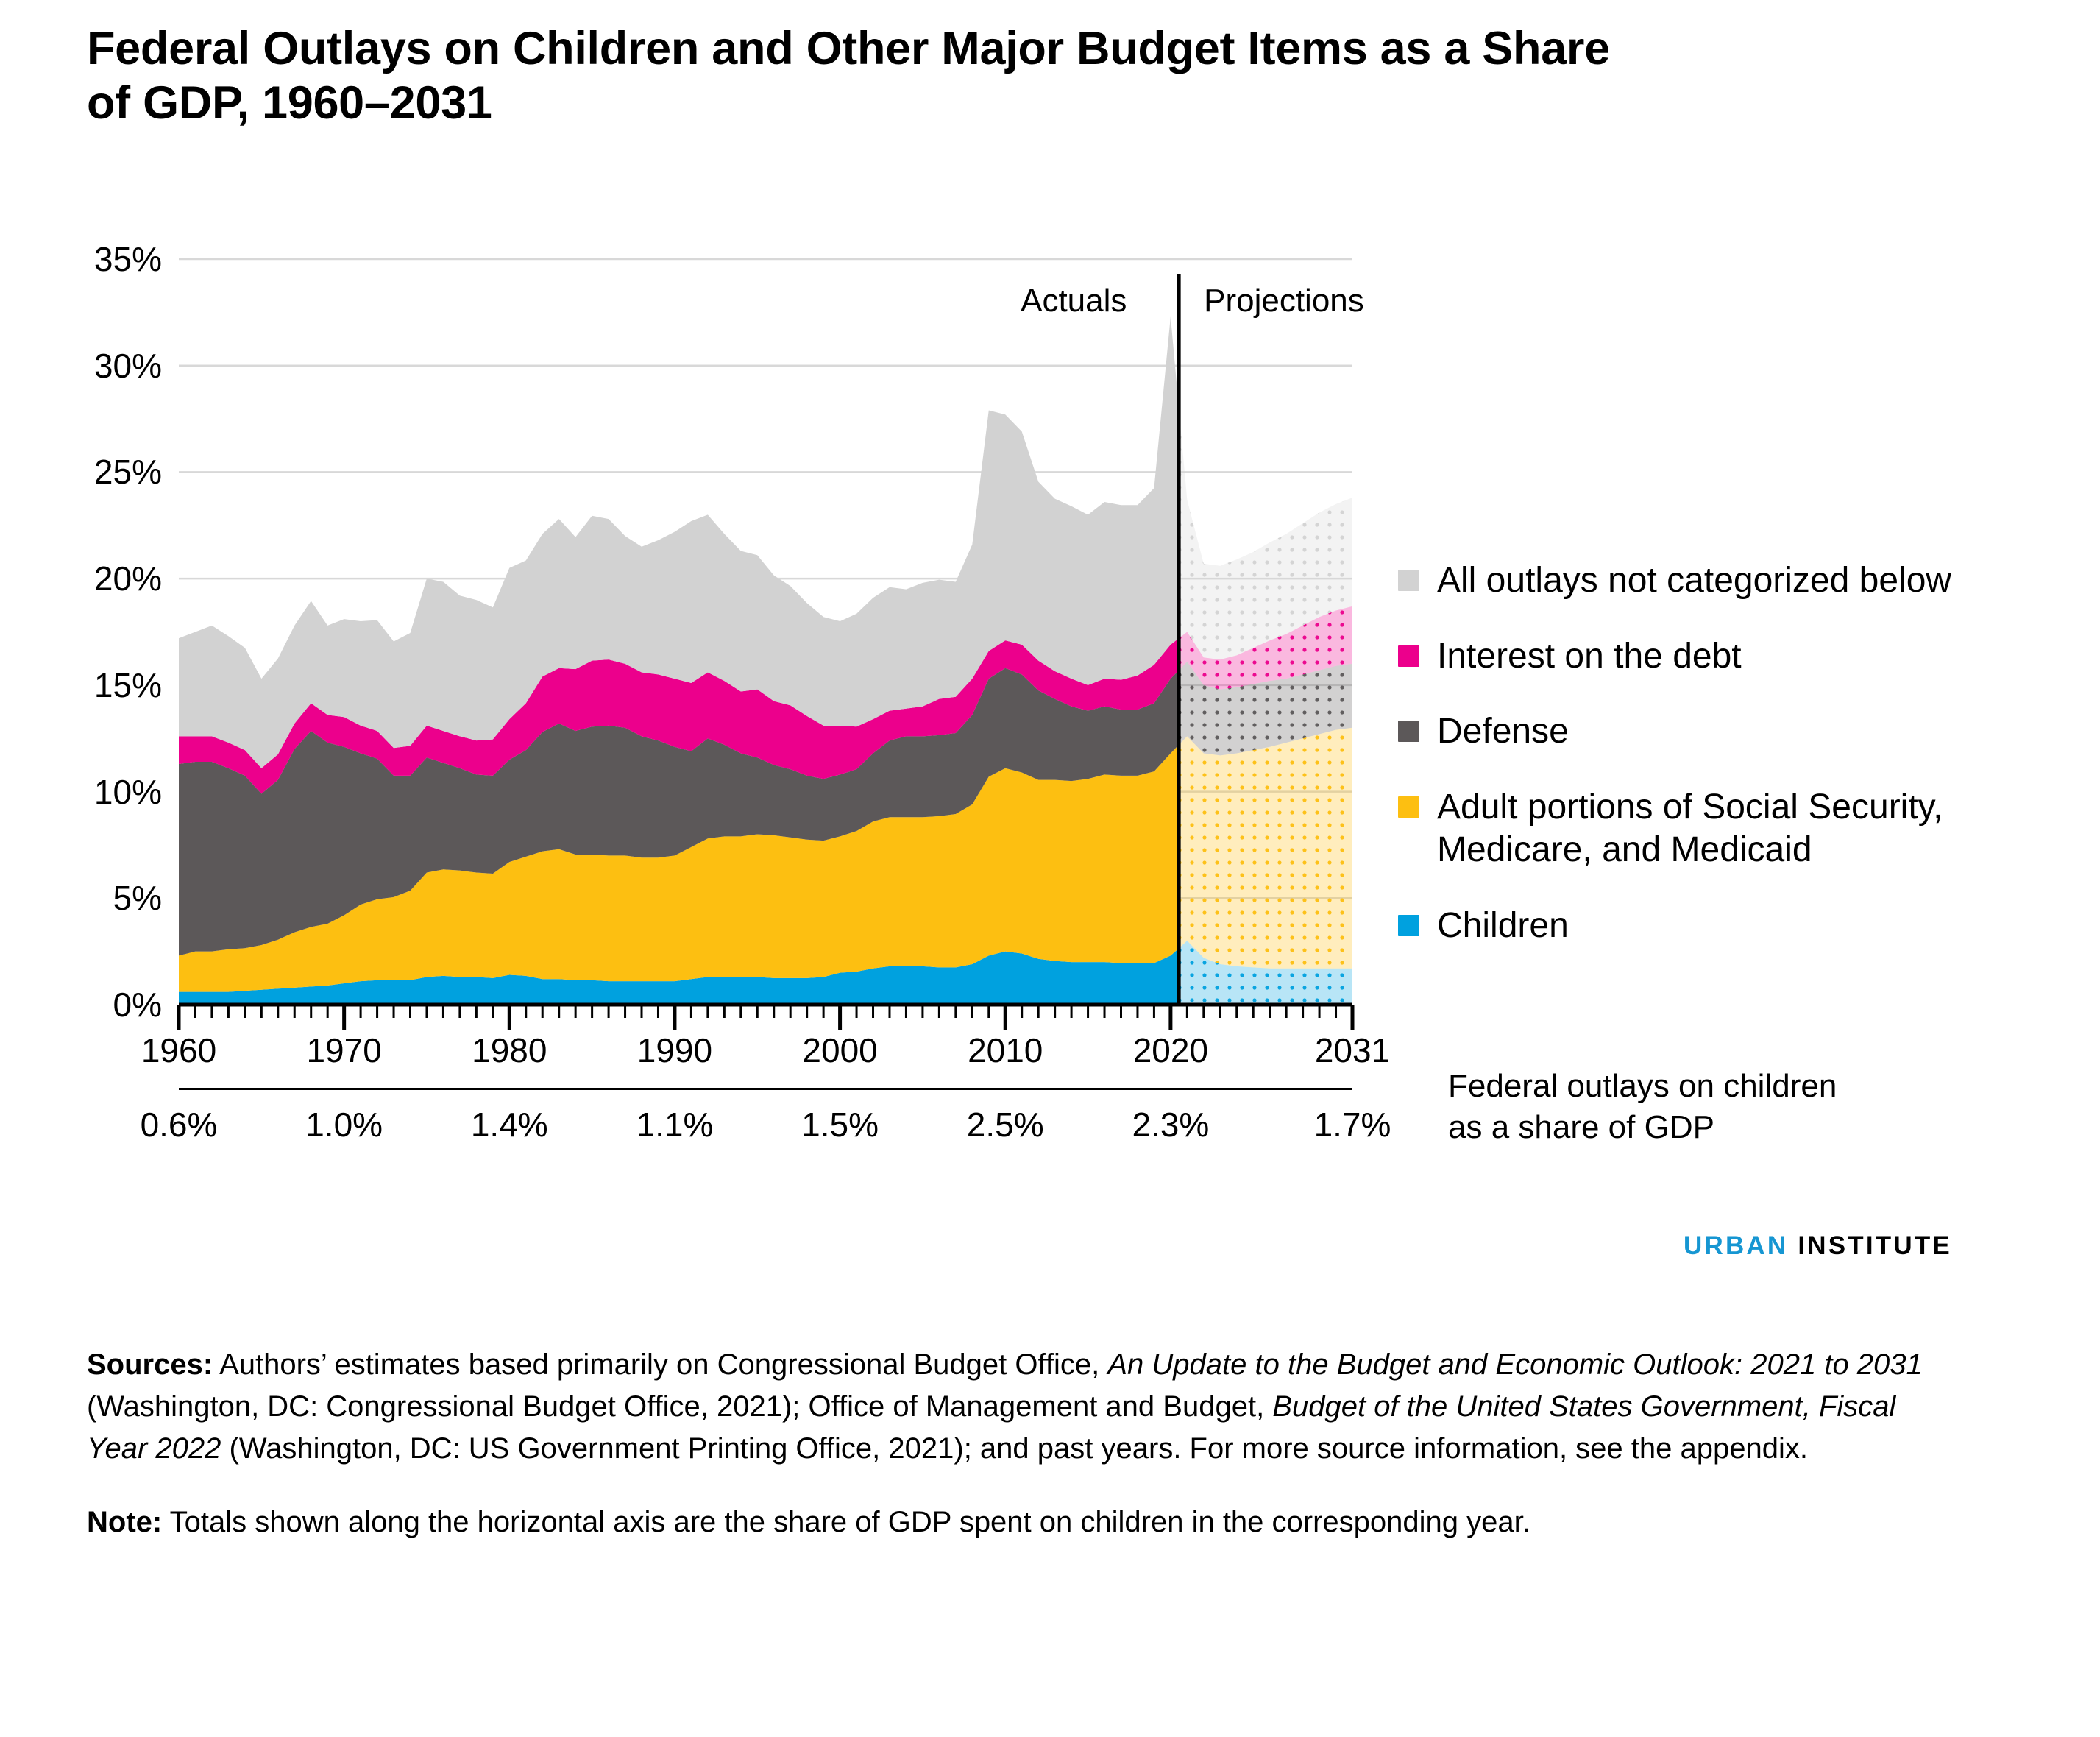  What do you see at coordinates (128, 578) in the screenshot?
I see `y-tick-20: 20%` at bounding box center [128, 578].